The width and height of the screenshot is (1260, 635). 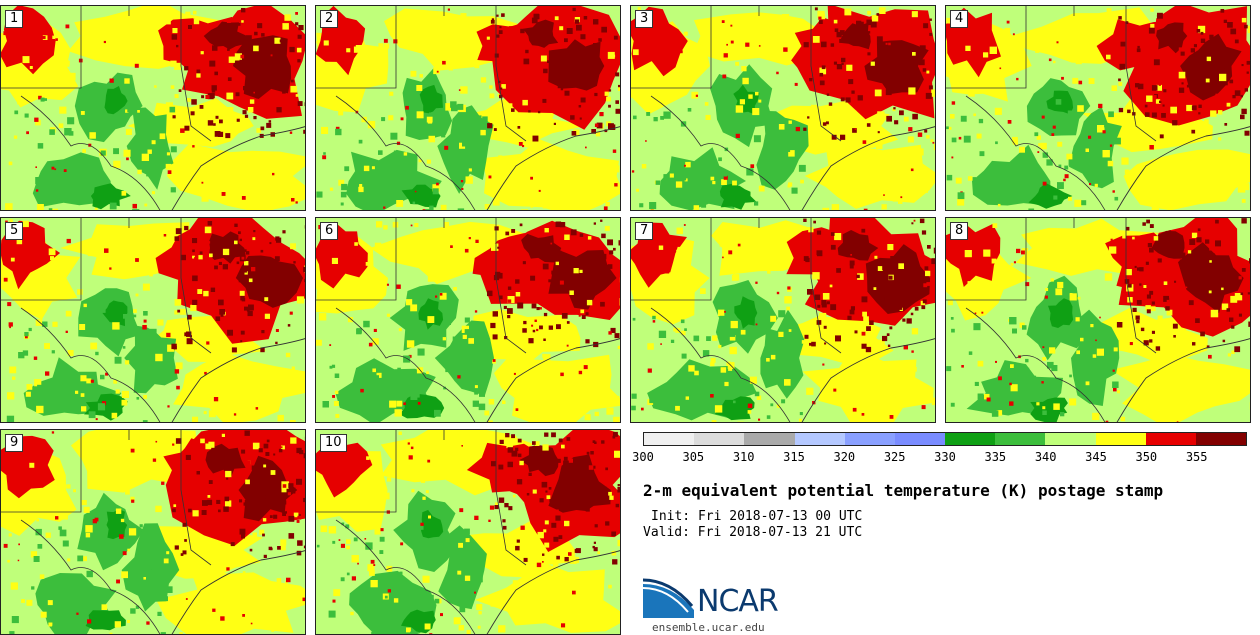 I want to click on colorbar-tick-label: 340, so click(x=1045, y=457).